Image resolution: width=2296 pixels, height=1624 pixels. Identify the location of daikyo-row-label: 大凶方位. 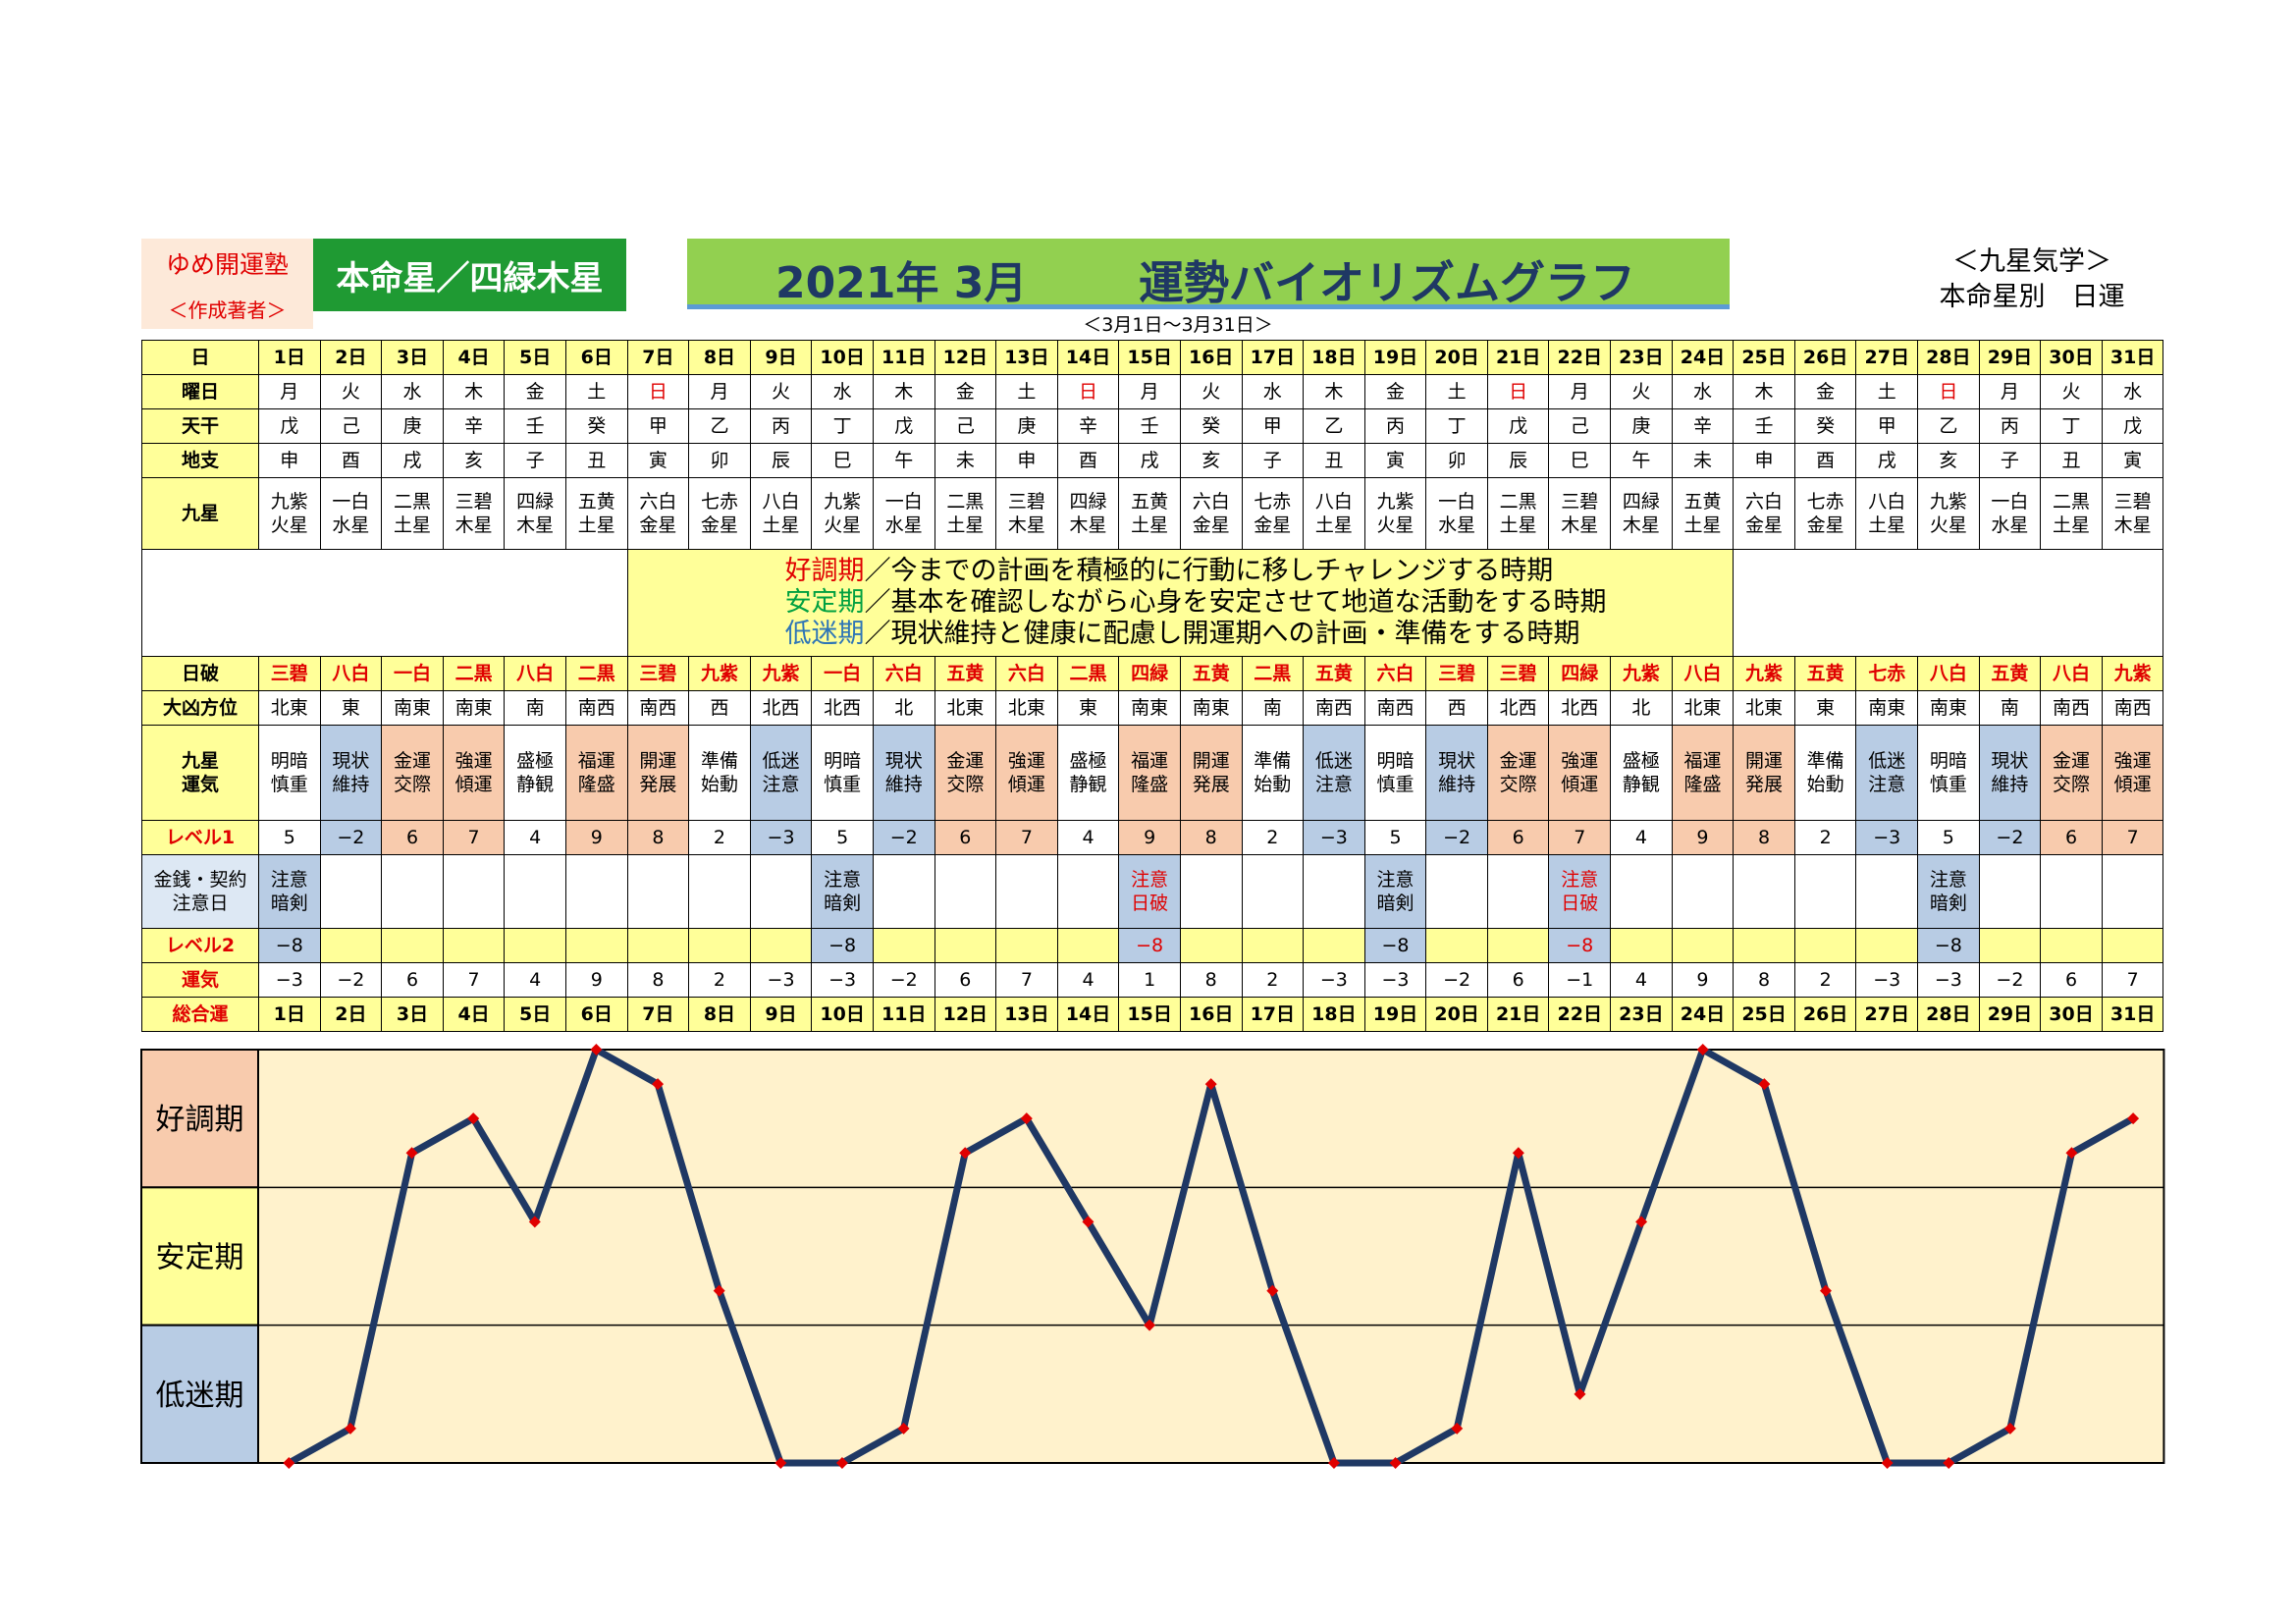
(200, 708).